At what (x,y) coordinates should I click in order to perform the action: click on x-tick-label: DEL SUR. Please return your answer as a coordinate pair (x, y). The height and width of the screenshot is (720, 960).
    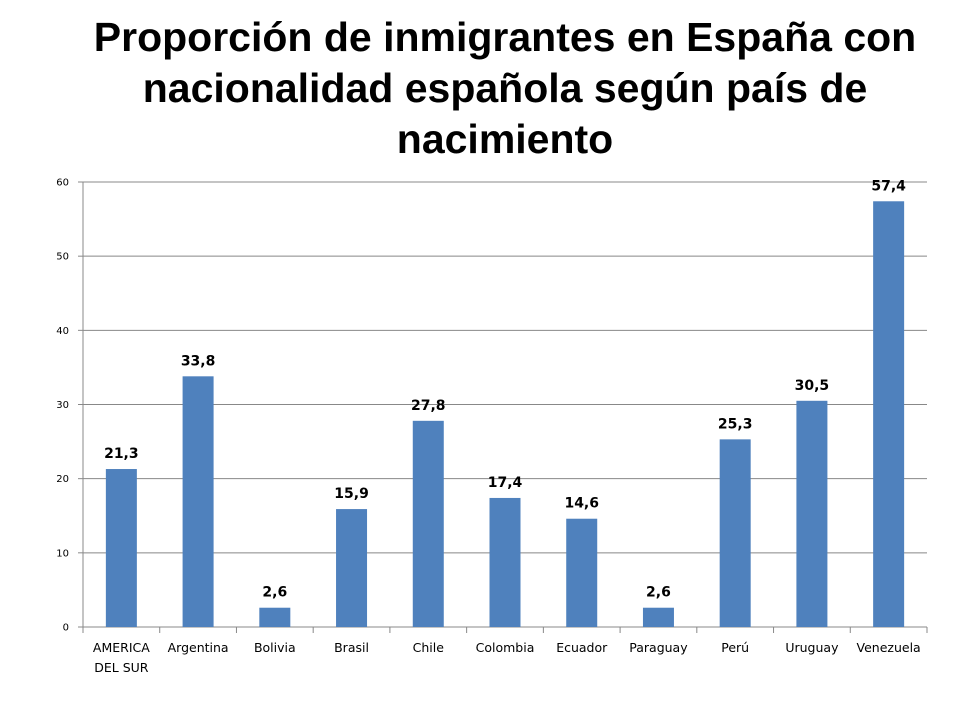
    Looking at the image, I should click on (121, 667).